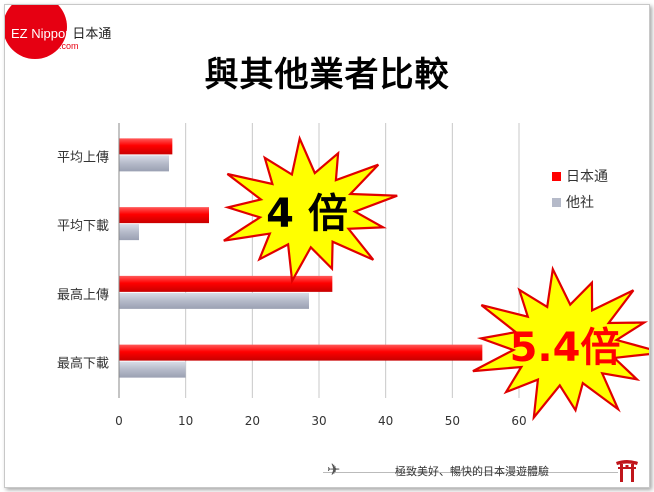 The width and height of the screenshot is (654, 492). What do you see at coordinates (327, 75) in the screenshot?
I see `page-title: 與其他業者比較` at bounding box center [327, 75].